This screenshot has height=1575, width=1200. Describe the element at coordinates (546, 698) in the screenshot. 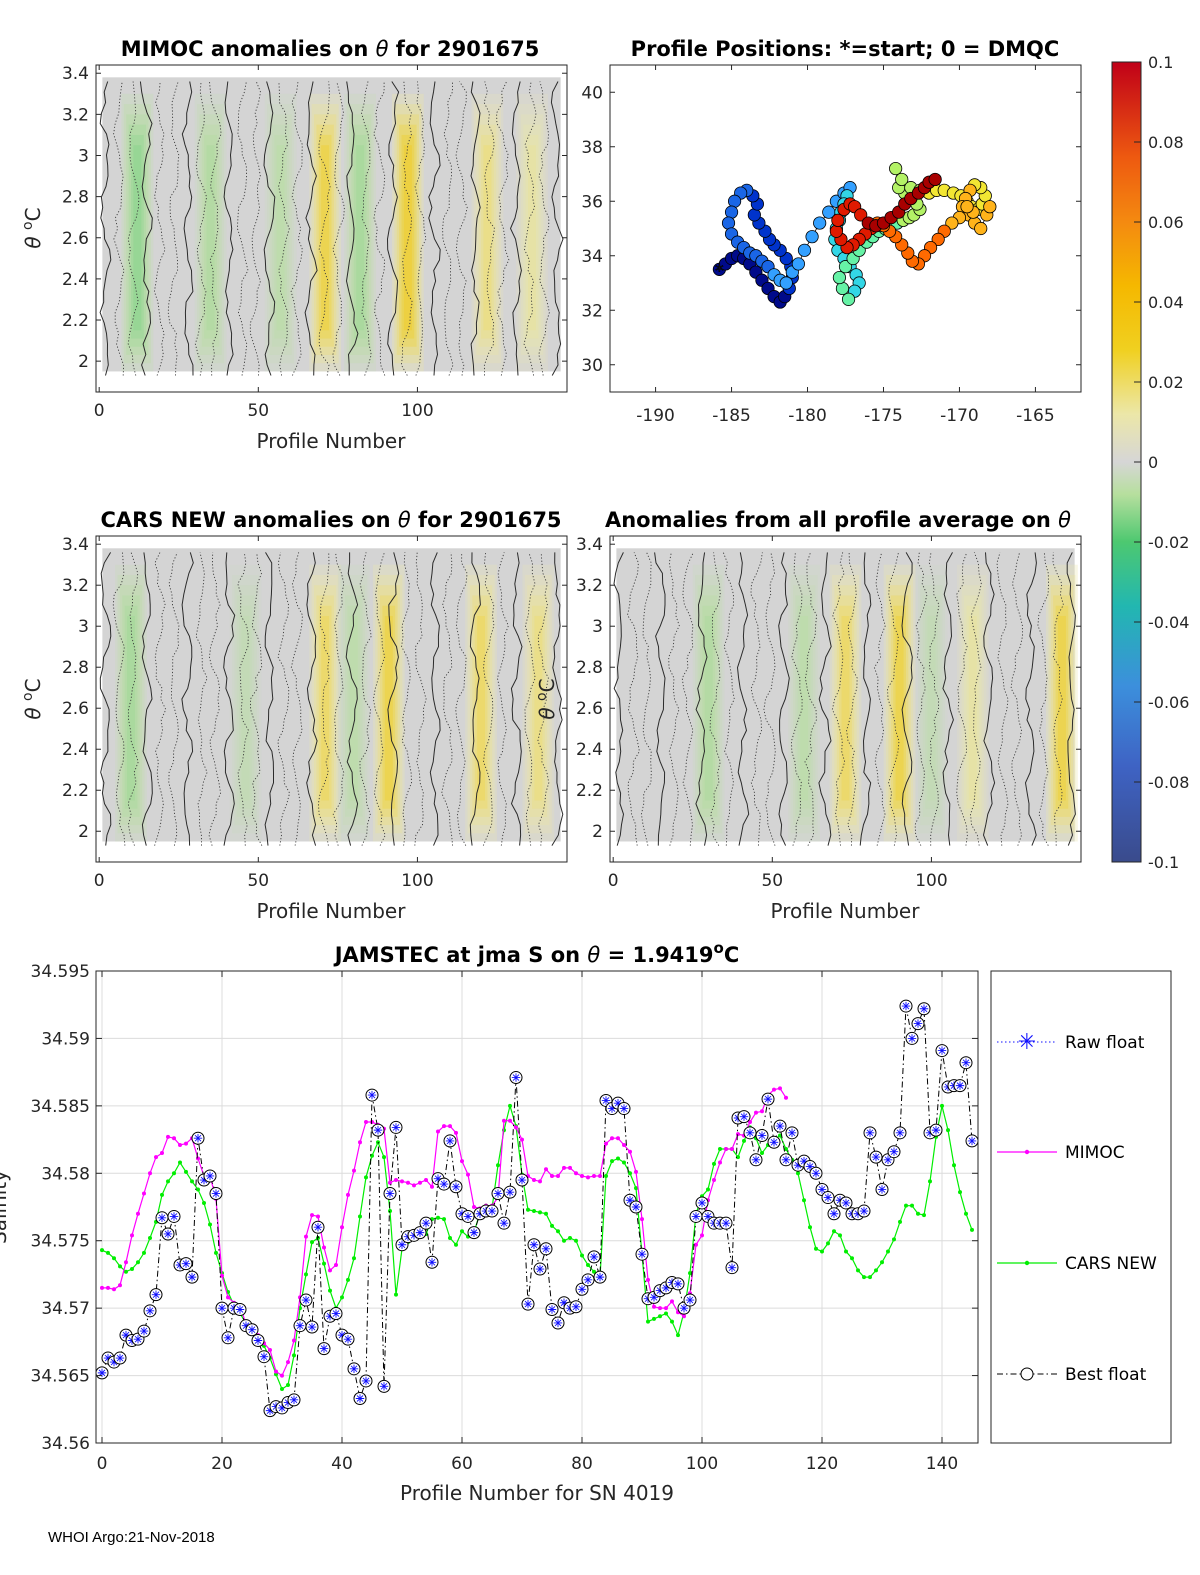

I see `average-ylabel: θ oC` at that location.